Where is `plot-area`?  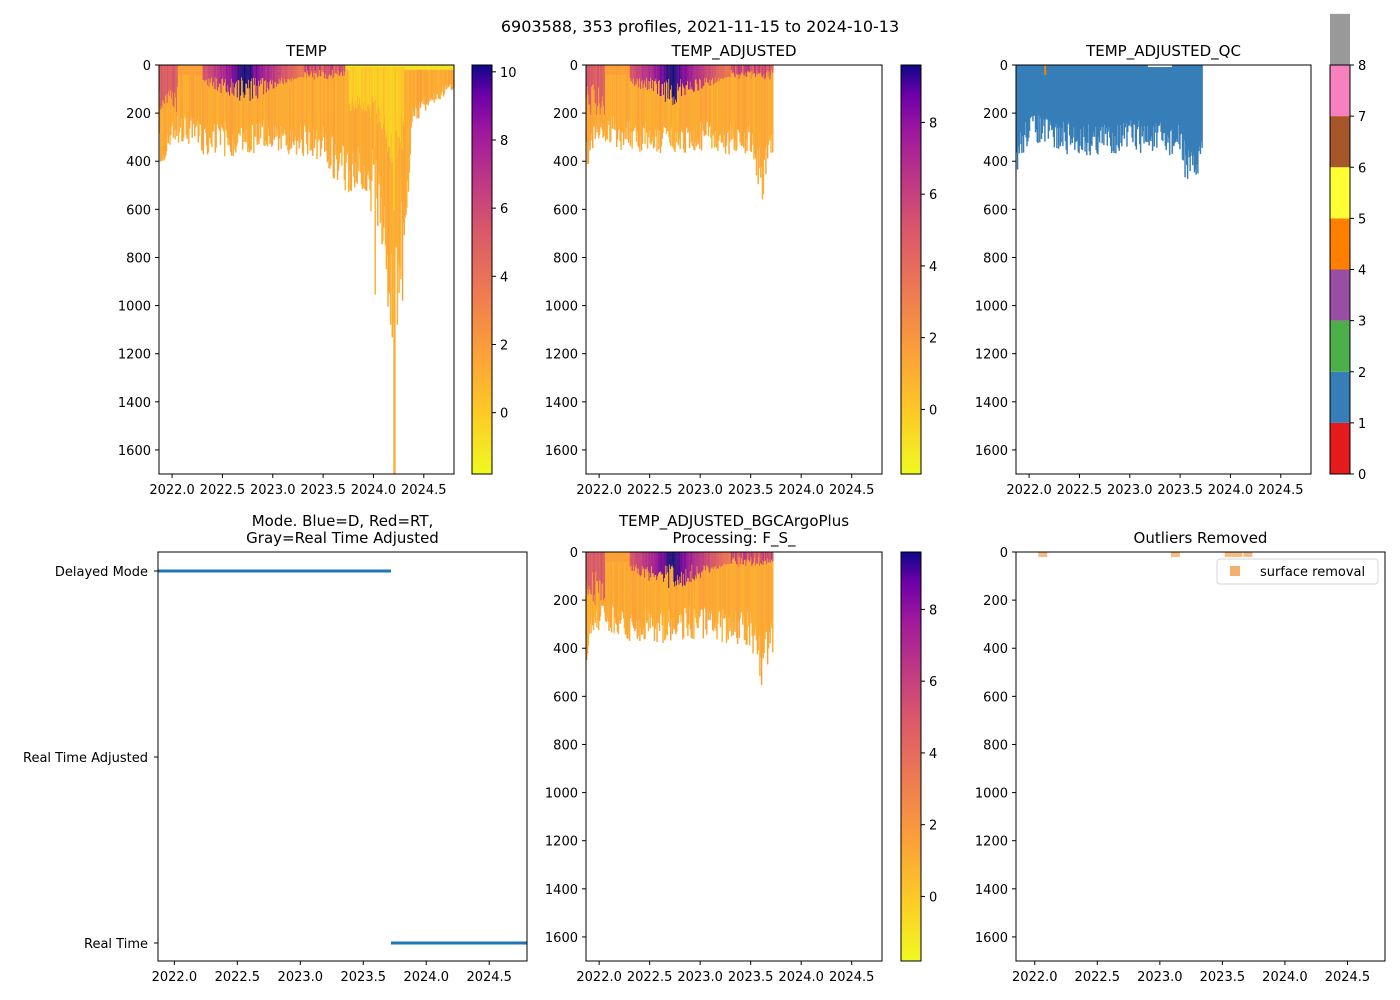
plot-area is located at coordinates (1145, 554).